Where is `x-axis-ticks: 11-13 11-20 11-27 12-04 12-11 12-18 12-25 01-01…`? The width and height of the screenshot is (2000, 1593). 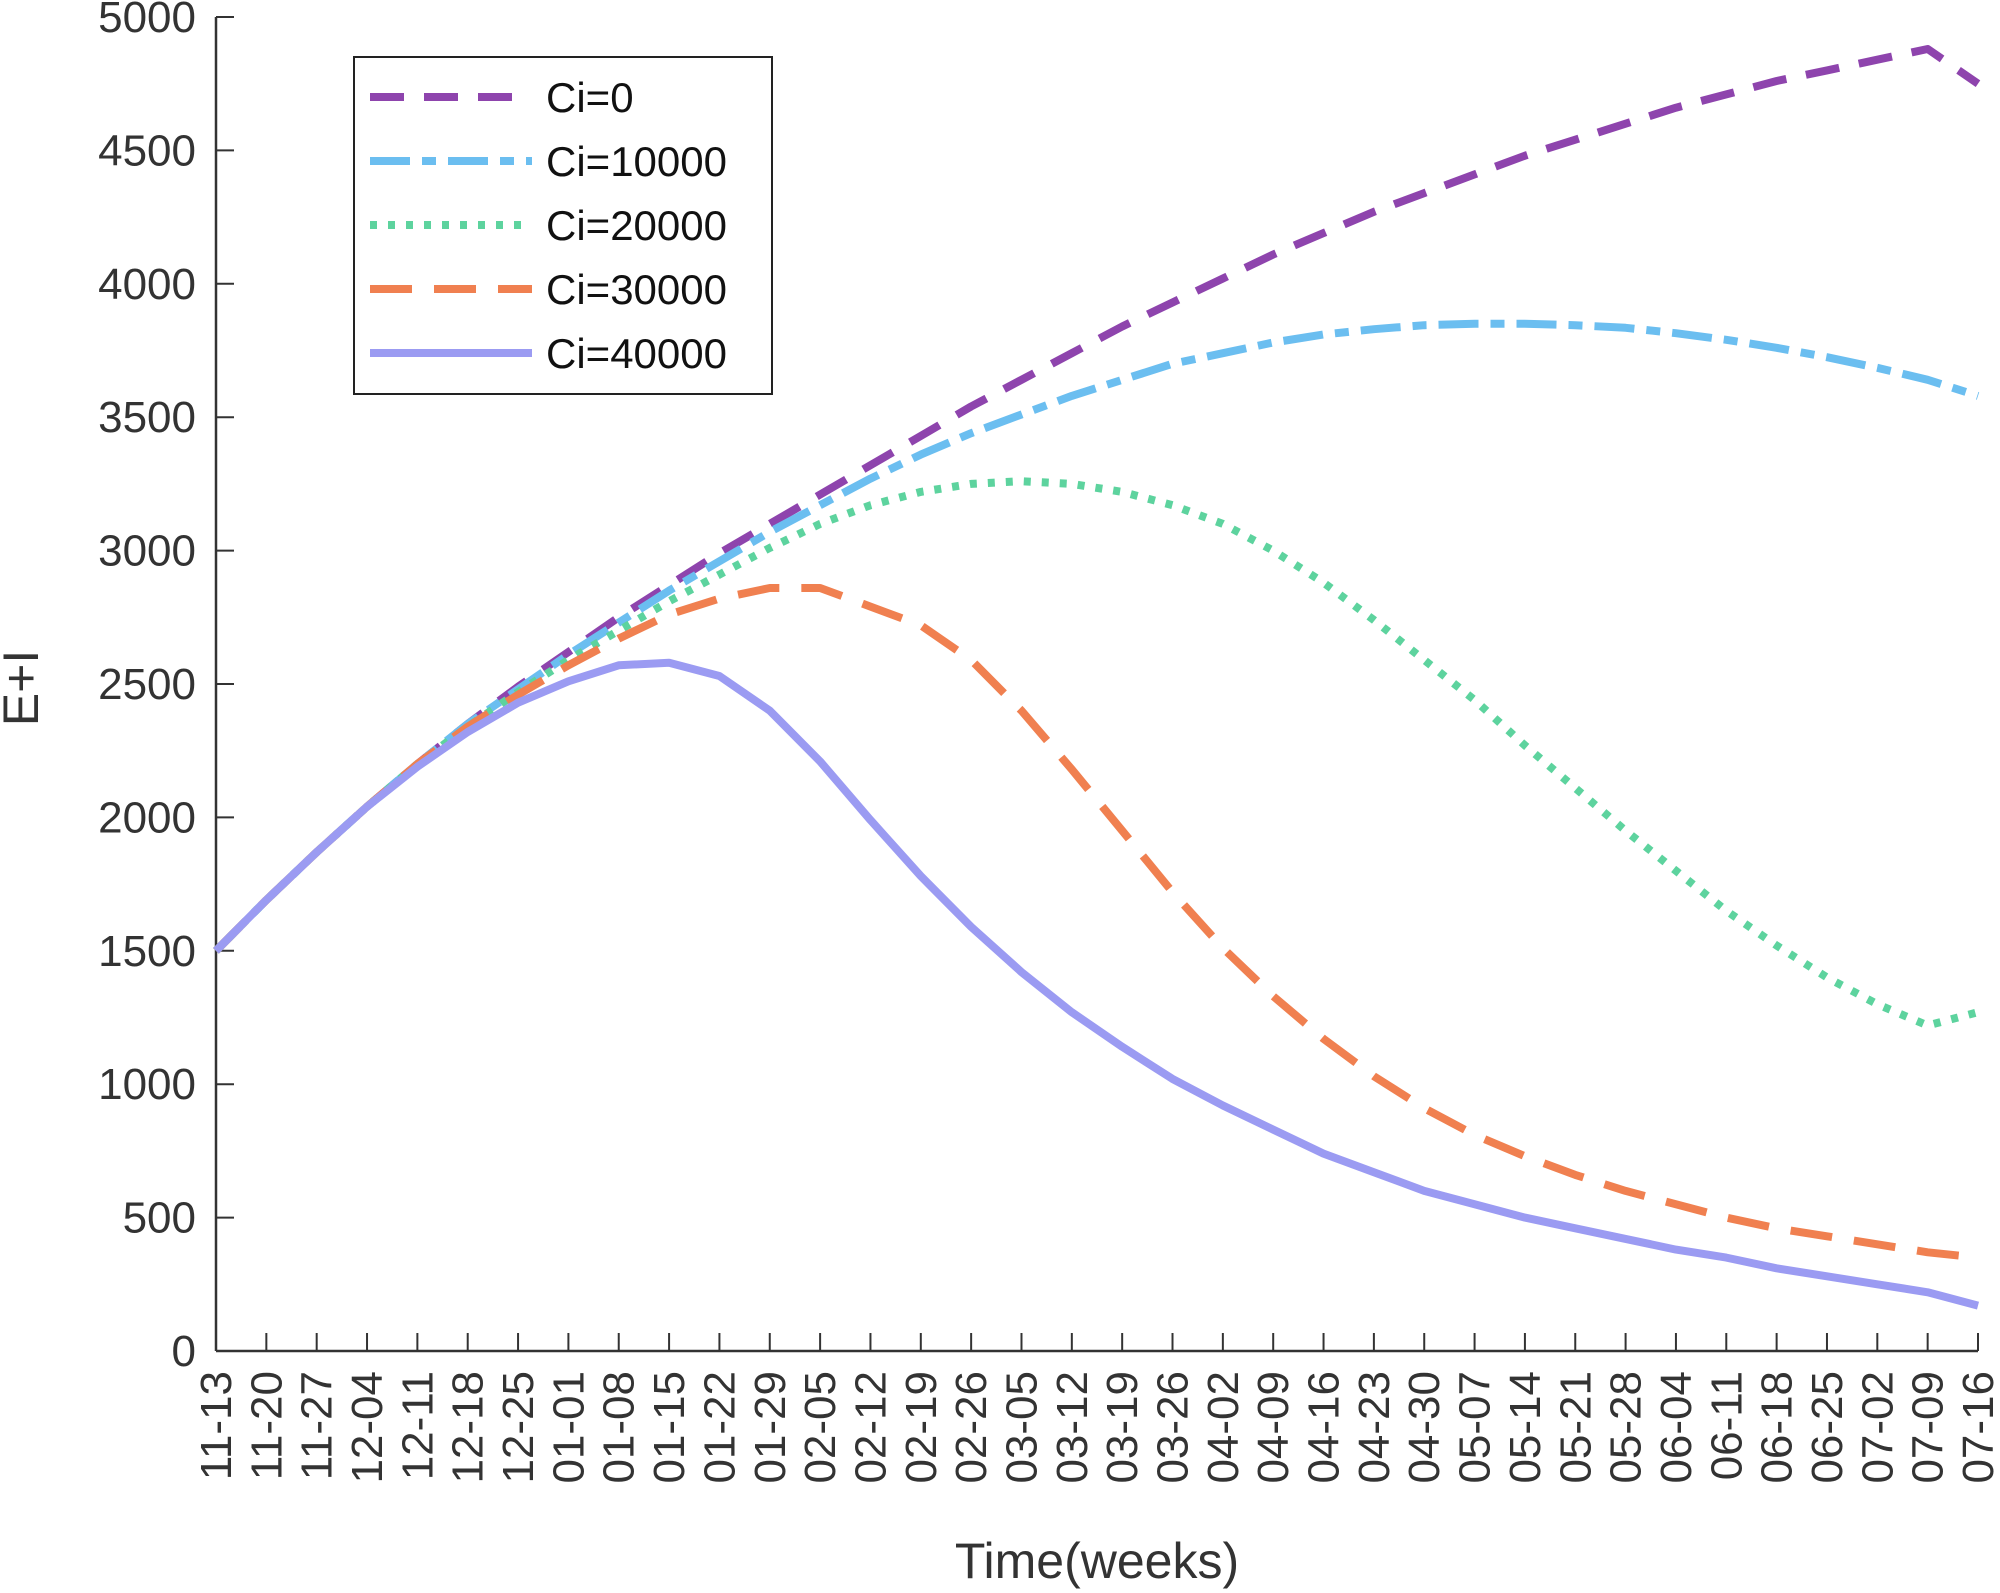 x-axis-ticks: 11-13 11-20 11-27 12-04 12-11 12-18 12-25 01-01… is located at coordinates (1096, 1408).